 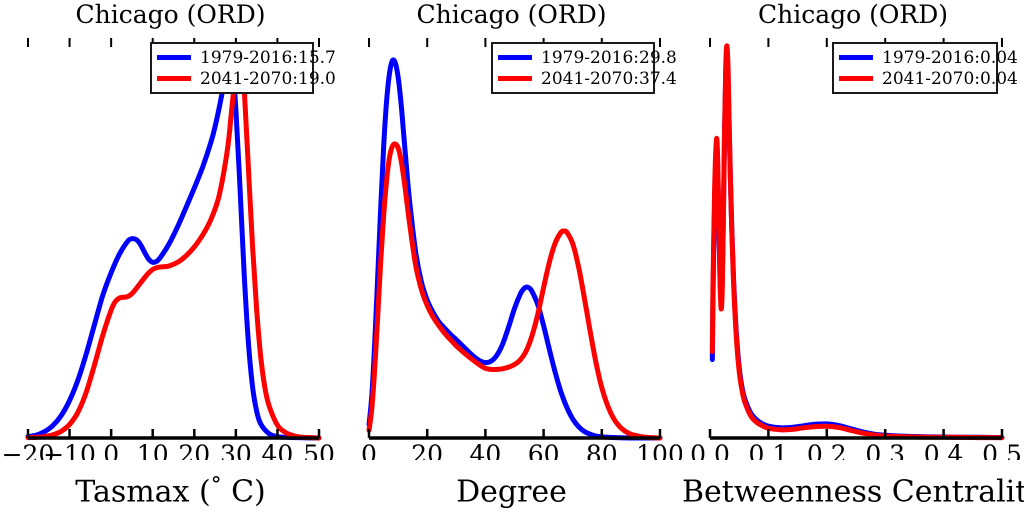 I want to click on legend-label: 2041-2070:19.0, so click(x=268, y=78).